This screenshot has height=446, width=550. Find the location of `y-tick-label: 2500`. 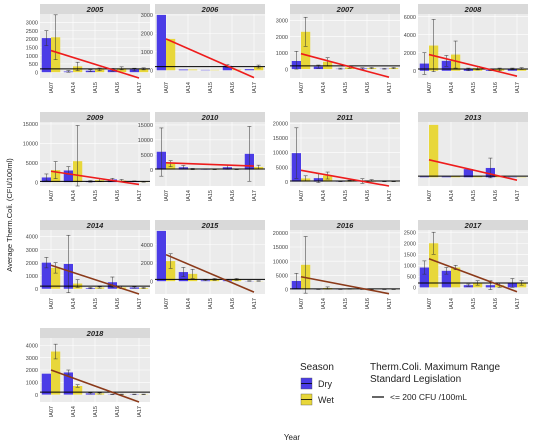

y-tick-label: 2500 is located at coordinates (32, 32).